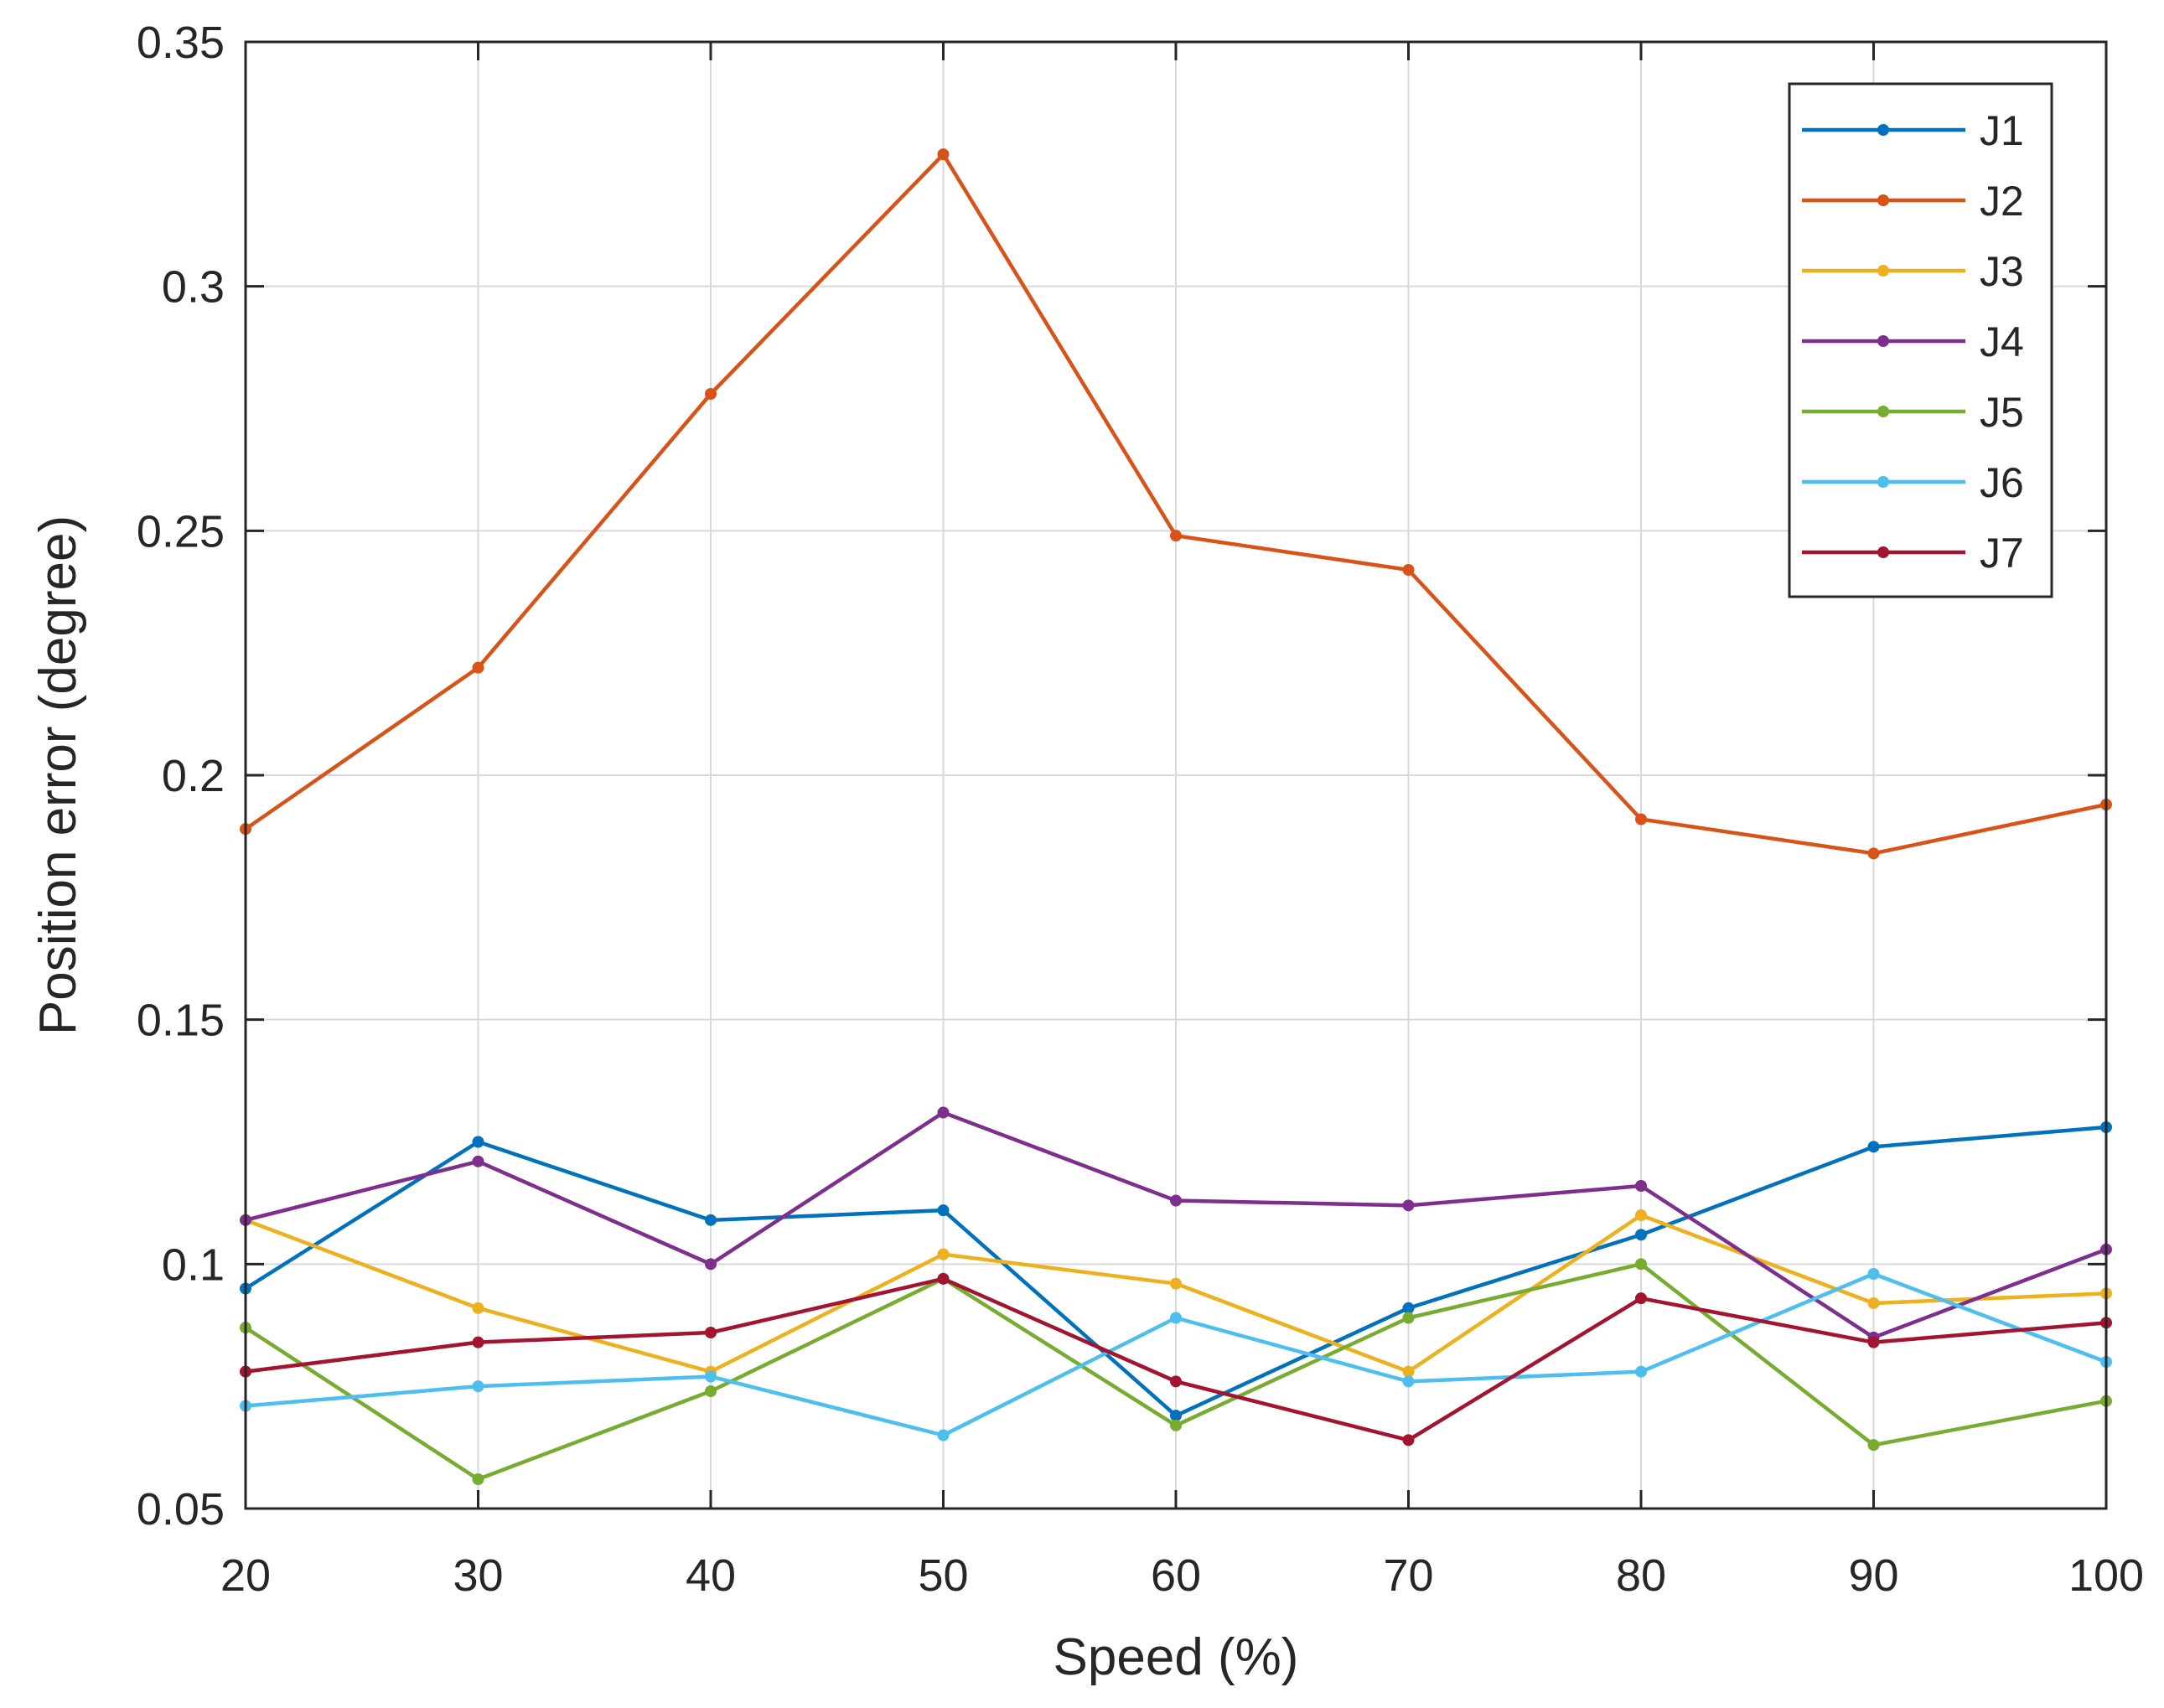  What do you see at coordinates (2002, 342) in the screenshot?
I see `legend-label: J4` at bounding box center [2002, 342].